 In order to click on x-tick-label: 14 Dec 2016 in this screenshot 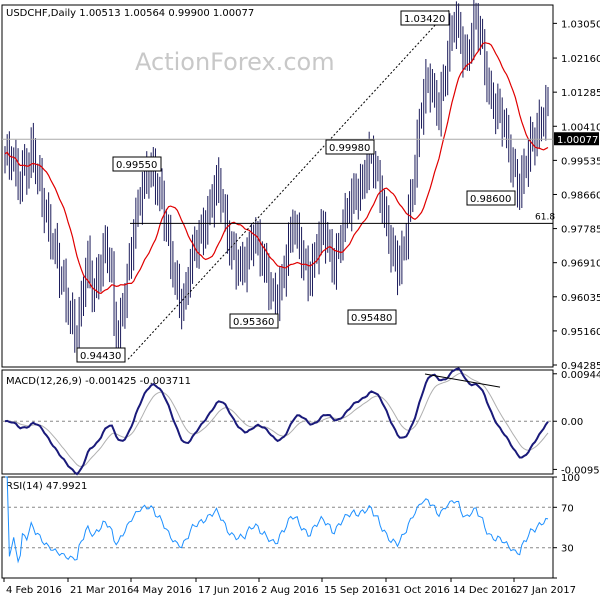, I will do `click(485, 590)`.